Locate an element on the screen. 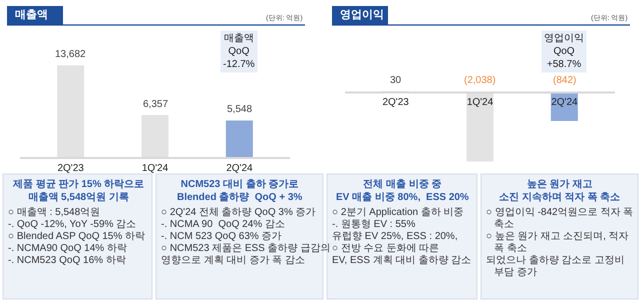 The width and height of the screenshot is (640, 300). data-label: 13,682 is located at coordinates (70, 54).